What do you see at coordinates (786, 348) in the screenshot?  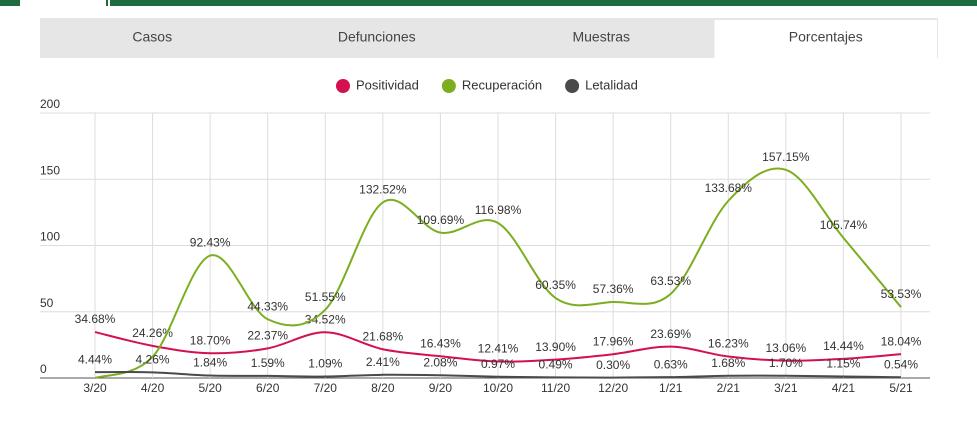 I see `data-label: 13.06%` at bounding box center [786, 348].